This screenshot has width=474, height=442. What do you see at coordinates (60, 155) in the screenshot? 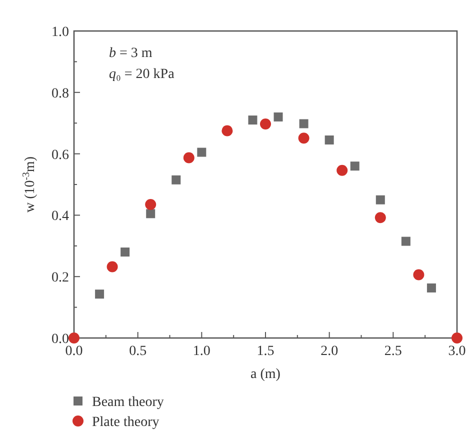
I see `y-tick-label: 0.6` at bounding box center [60, 155].